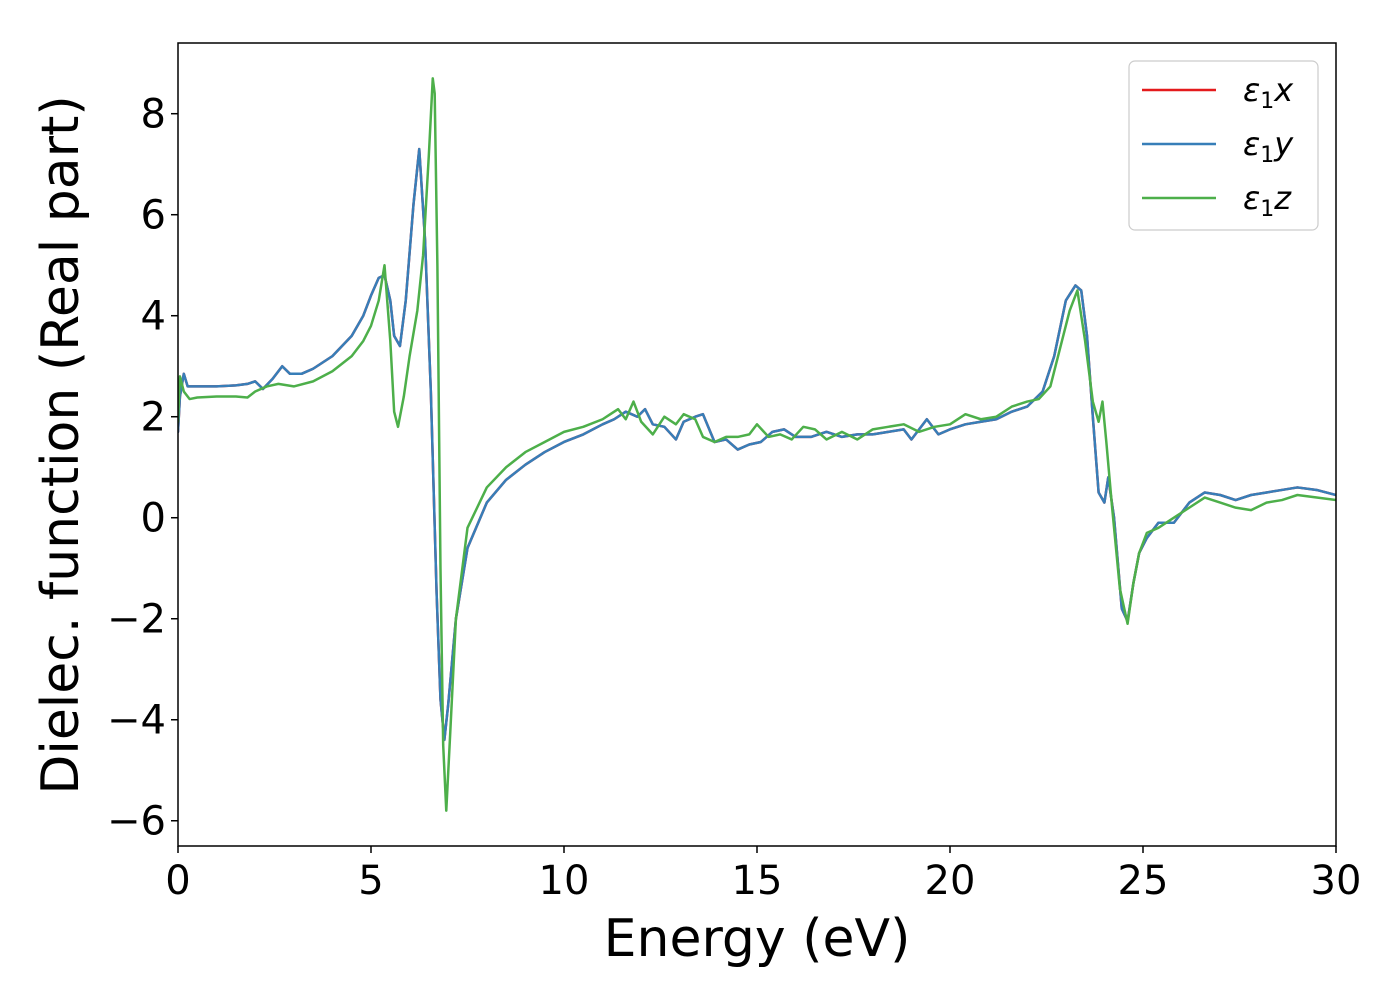  What do you see at coordinates (1268, 92) in the screenshot?
I see `legend-label: ε1x` at bounding box center [1268, 92].